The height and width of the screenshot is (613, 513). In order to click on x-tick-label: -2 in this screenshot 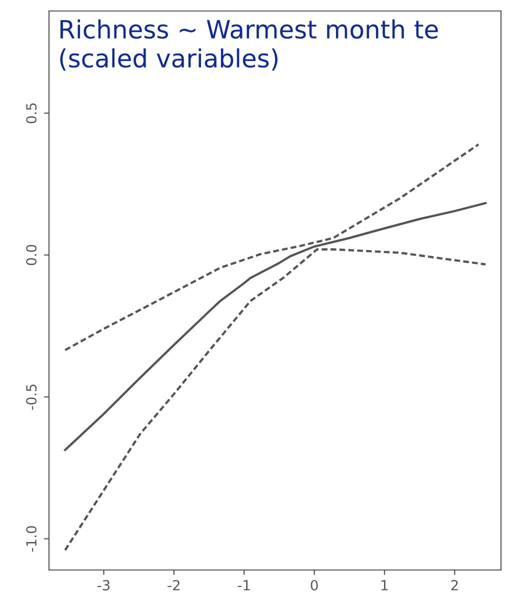, I will do `click(174, 585)`.